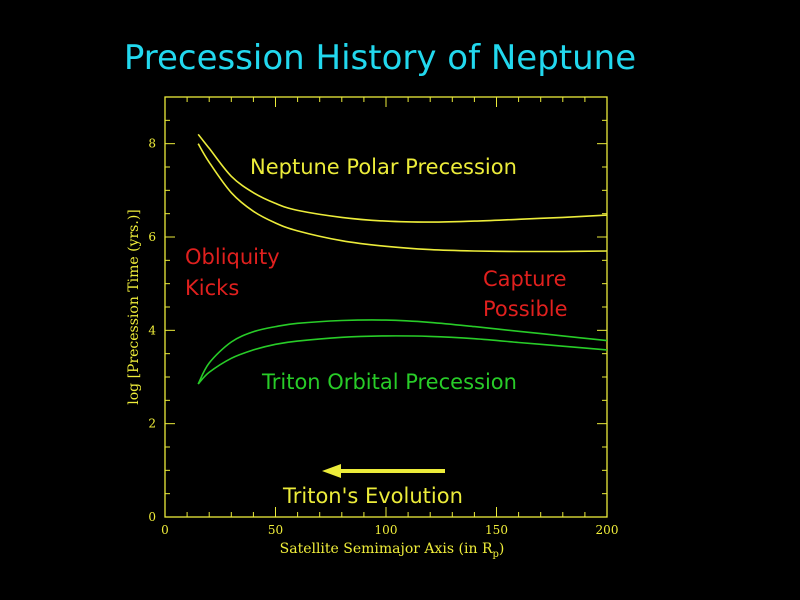 This screenshot has width=800, height=600. Describe the element at coordinates (152, 330) in the screenshot. I see `y-tick-label: 4` at that location.